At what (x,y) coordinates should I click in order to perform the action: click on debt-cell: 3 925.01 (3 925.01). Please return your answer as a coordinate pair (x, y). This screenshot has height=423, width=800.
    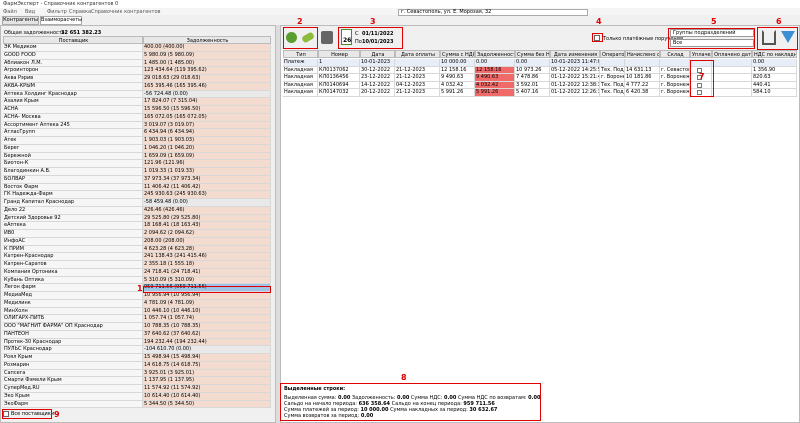
    Looking at the image, I should click on (207, 373).